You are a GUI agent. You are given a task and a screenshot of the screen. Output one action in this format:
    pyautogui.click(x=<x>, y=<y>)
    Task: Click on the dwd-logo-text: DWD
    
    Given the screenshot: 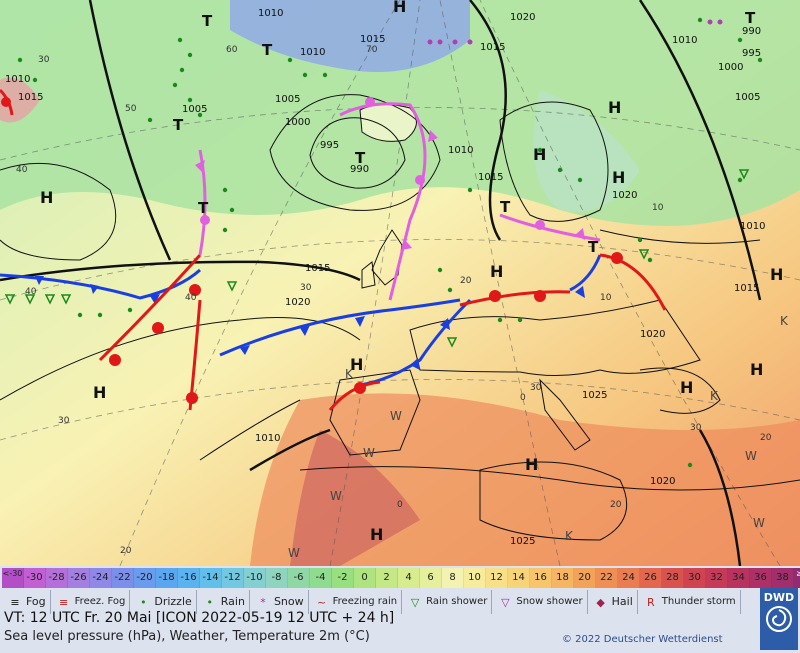 What is the action you would take?
    pyautogui.click(x=779, y=597)
    